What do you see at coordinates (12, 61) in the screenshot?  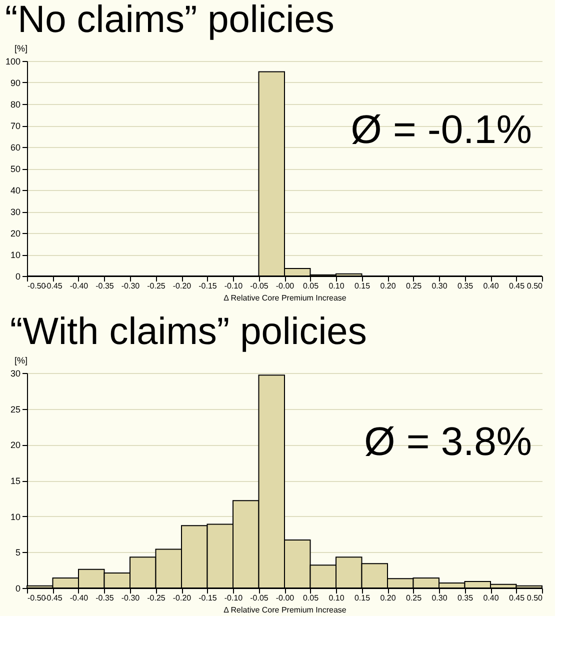 I see `y-tick-label: 100` at bounding box center [12, 61].